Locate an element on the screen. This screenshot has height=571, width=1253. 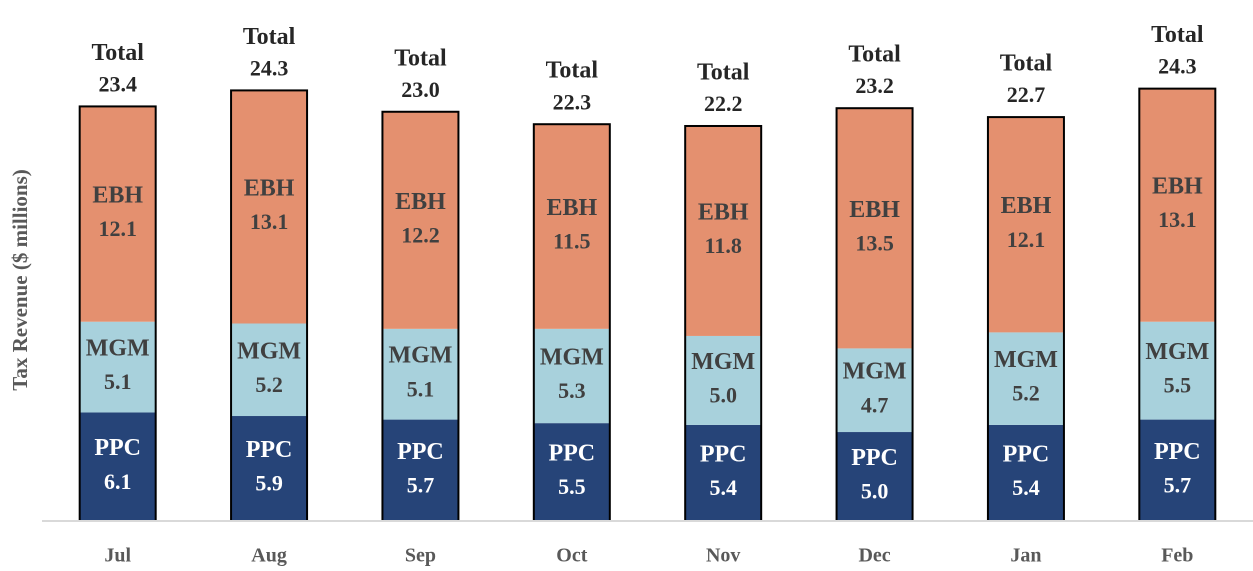
x-tick-label: Oct is located at coordinates (571, 556).